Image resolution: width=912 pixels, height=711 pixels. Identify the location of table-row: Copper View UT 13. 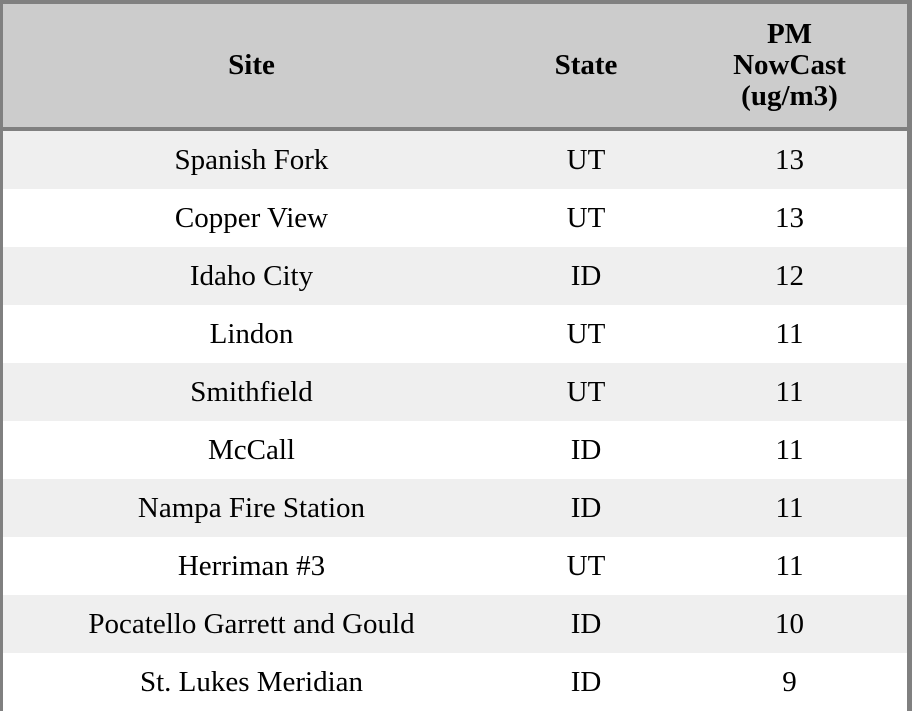
(455, 218).